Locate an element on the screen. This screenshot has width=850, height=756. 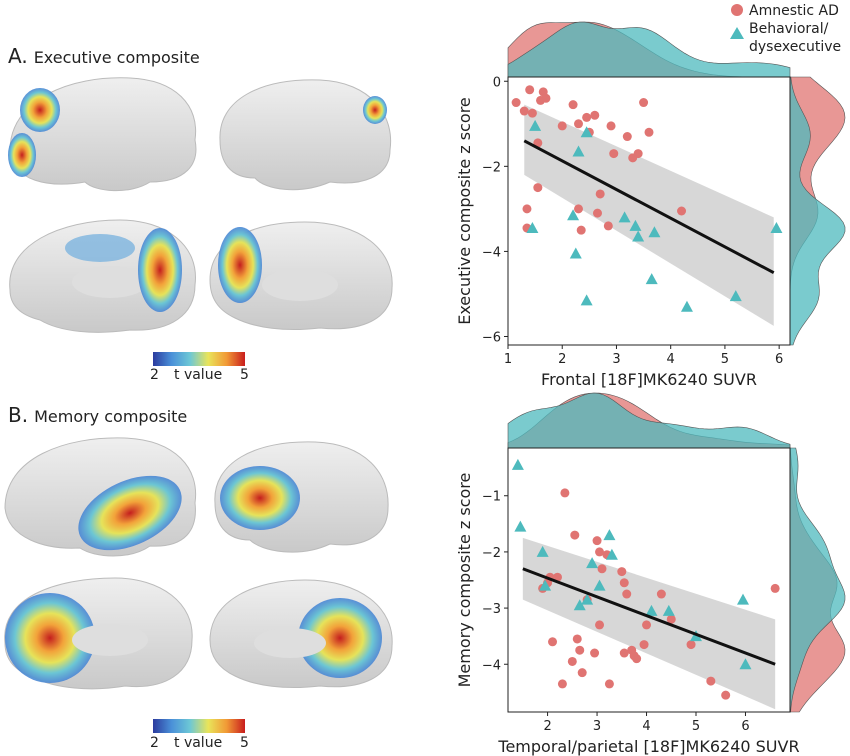
panel-b-title: Memory composite is located at coordinates (111, 416).